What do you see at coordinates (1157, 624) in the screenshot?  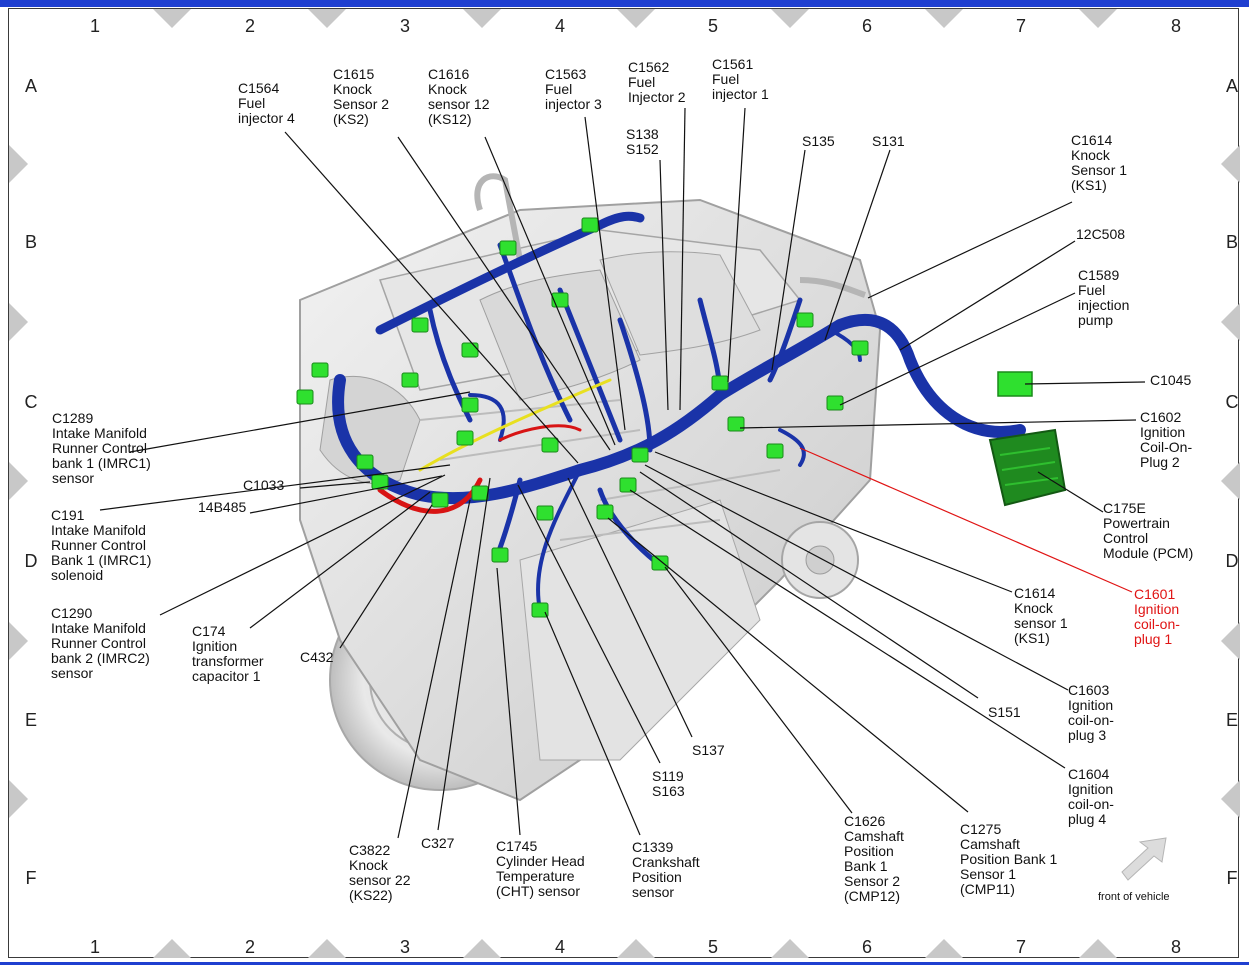 I see `callout-line: coil-on-` at bounding box center [1157, 624].